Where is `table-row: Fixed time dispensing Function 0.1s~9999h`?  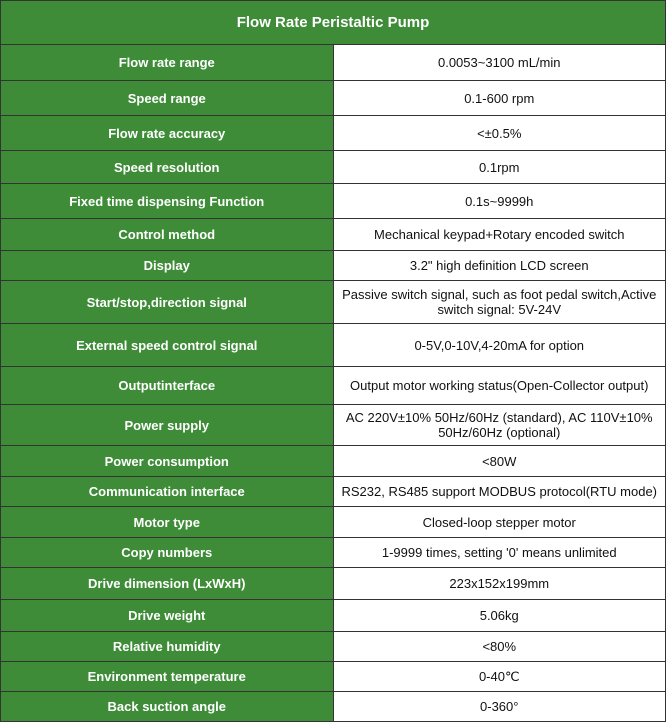 table-row: Fixed time dispensing Function 0.1s~9999h is located at coordinates (333, 201).